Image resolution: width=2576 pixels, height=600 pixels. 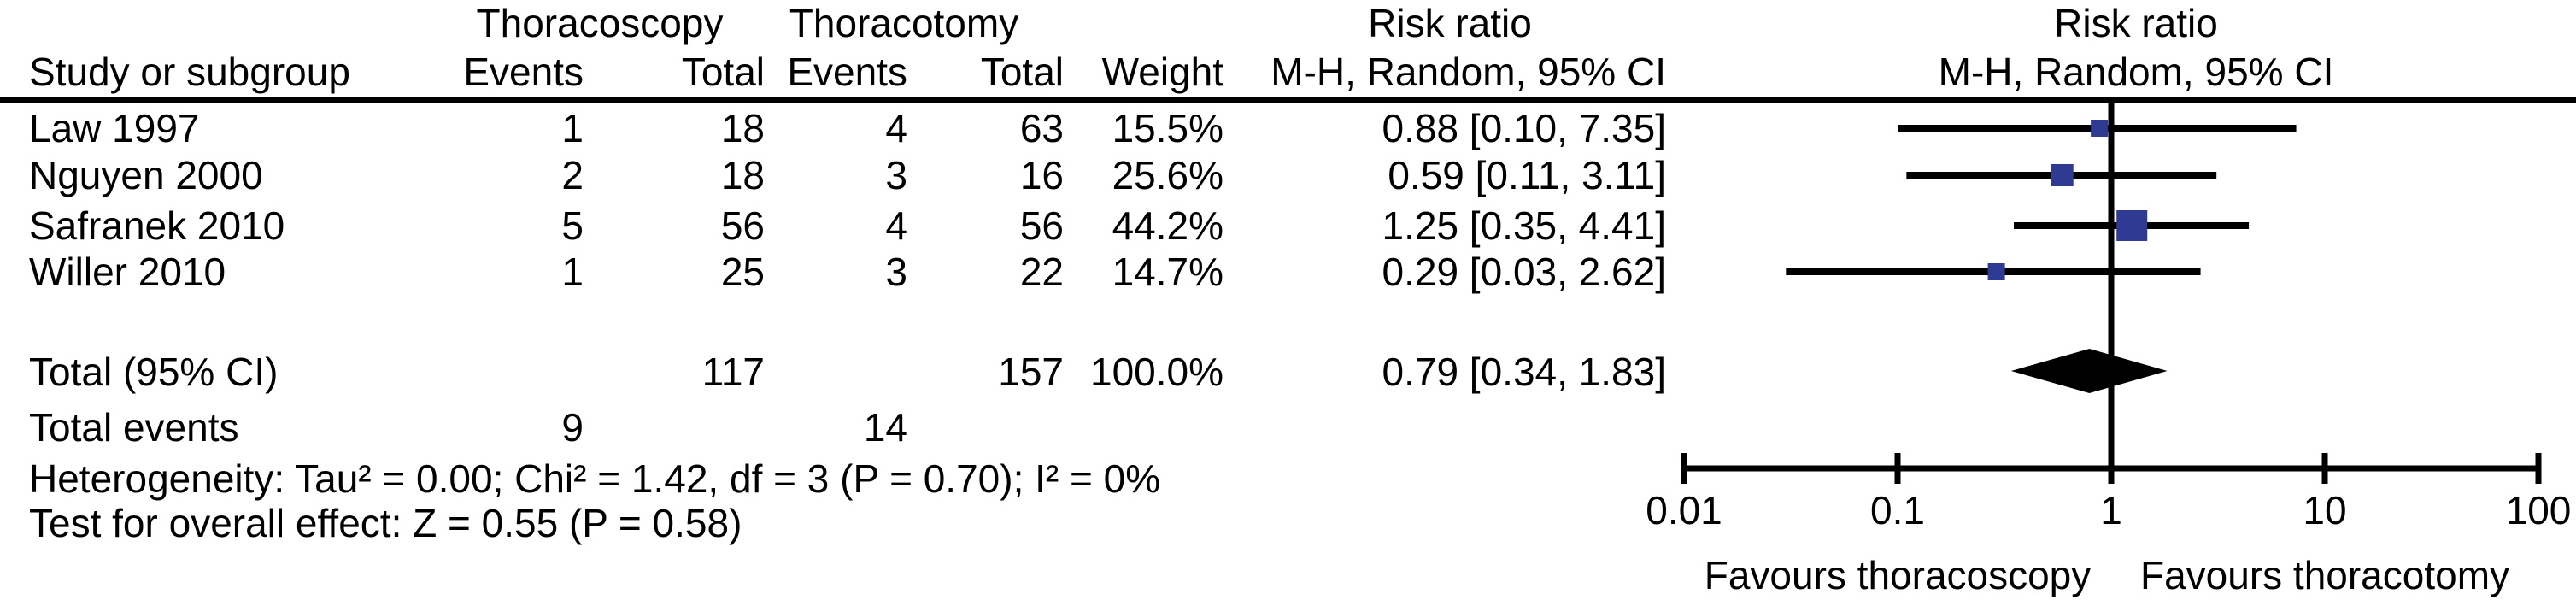 I want to click on thoracotomy-total-header: Total, so click(x=1022, y=72).